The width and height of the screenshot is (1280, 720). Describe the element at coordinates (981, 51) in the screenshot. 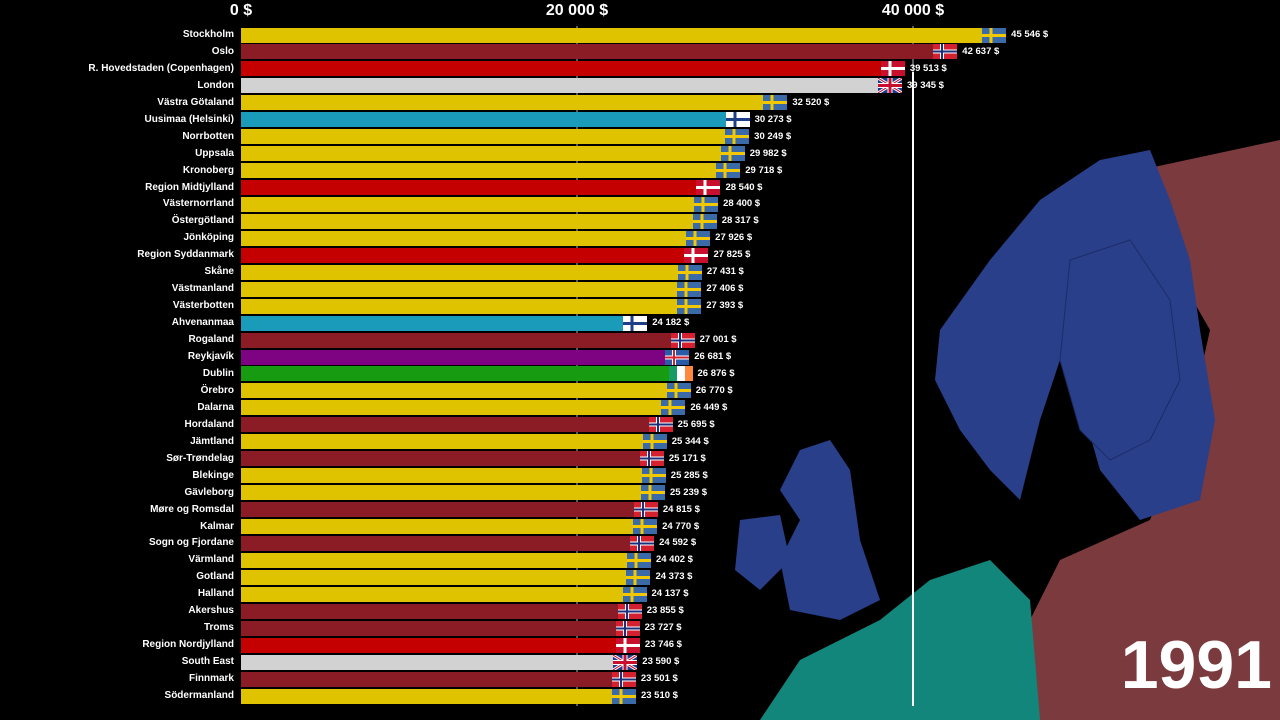

I see `value-label: 42 637 $` at that location.